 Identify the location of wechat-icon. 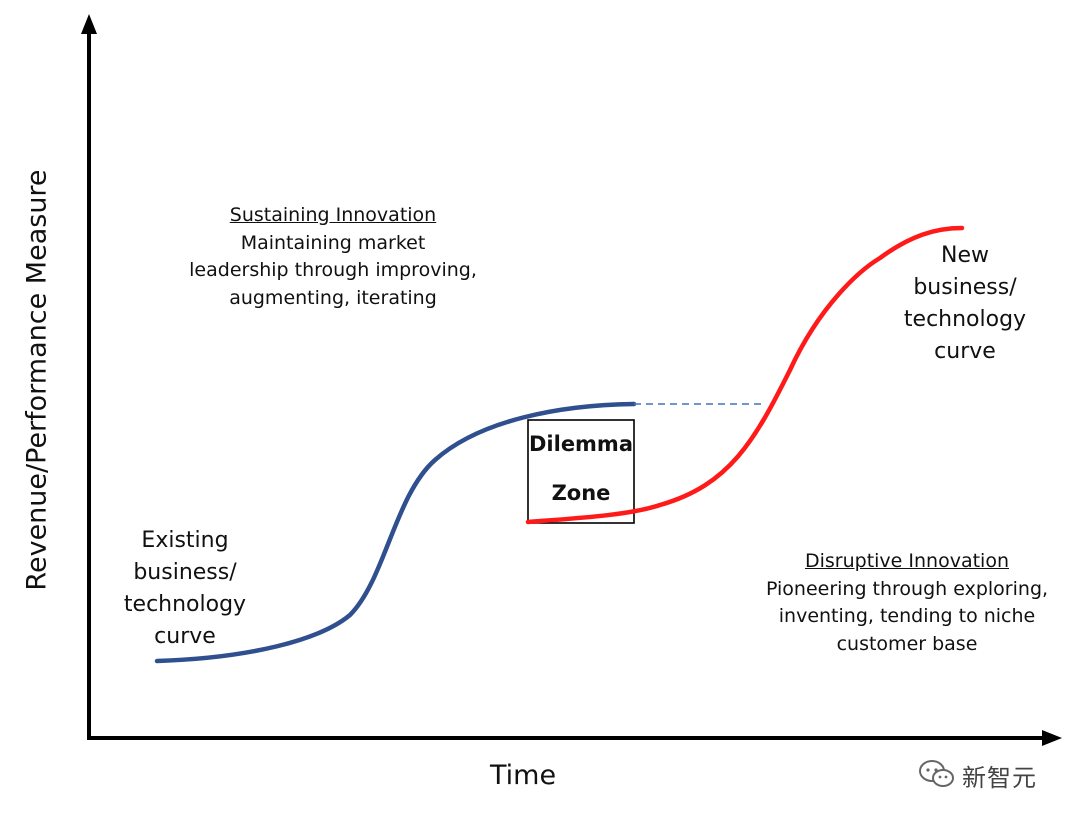
(937, 776).